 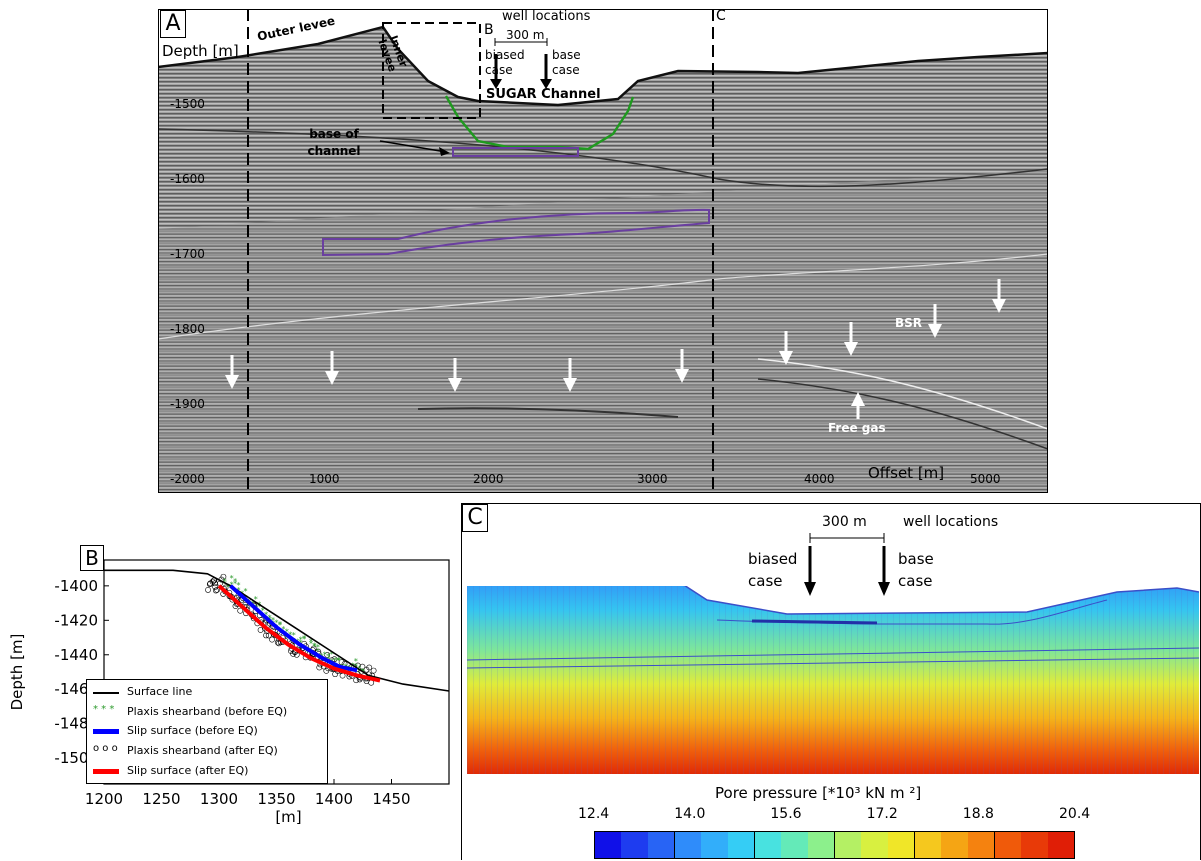 What do you see at coordinates (505, 62) in the screenshot?
I see `biased-case-label: biased case` at bounding box center [505, 62].